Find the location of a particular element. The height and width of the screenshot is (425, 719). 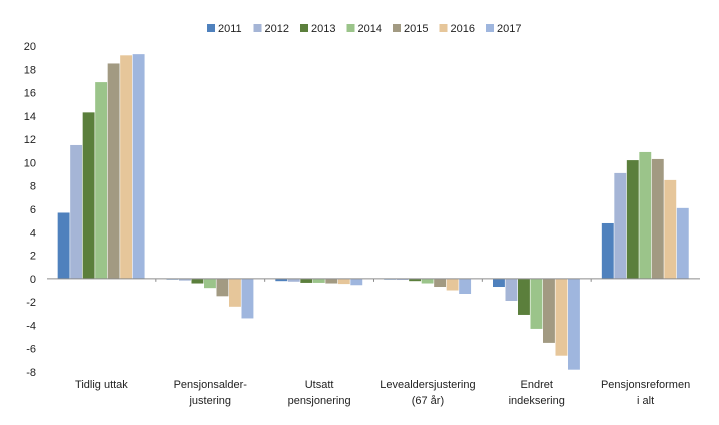

legend-item-2013: 2013 is located at coordinates (317, 29).